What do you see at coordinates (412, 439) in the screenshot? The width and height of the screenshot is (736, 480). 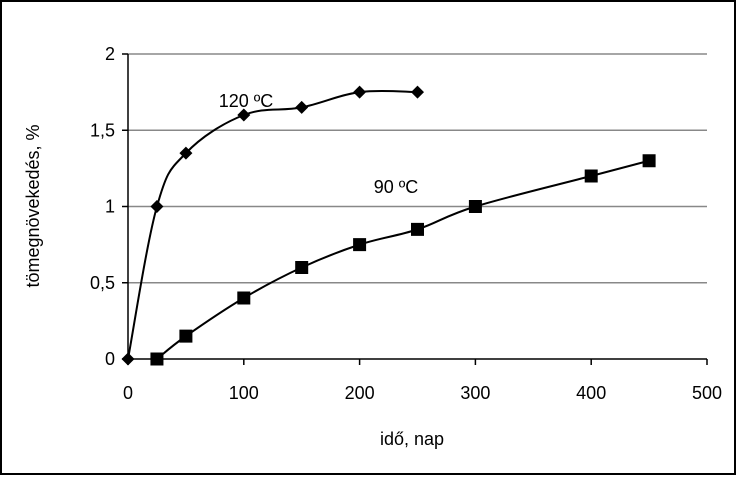 I see `x-axis-title: idő, nap` at bounding box center [412, 439].